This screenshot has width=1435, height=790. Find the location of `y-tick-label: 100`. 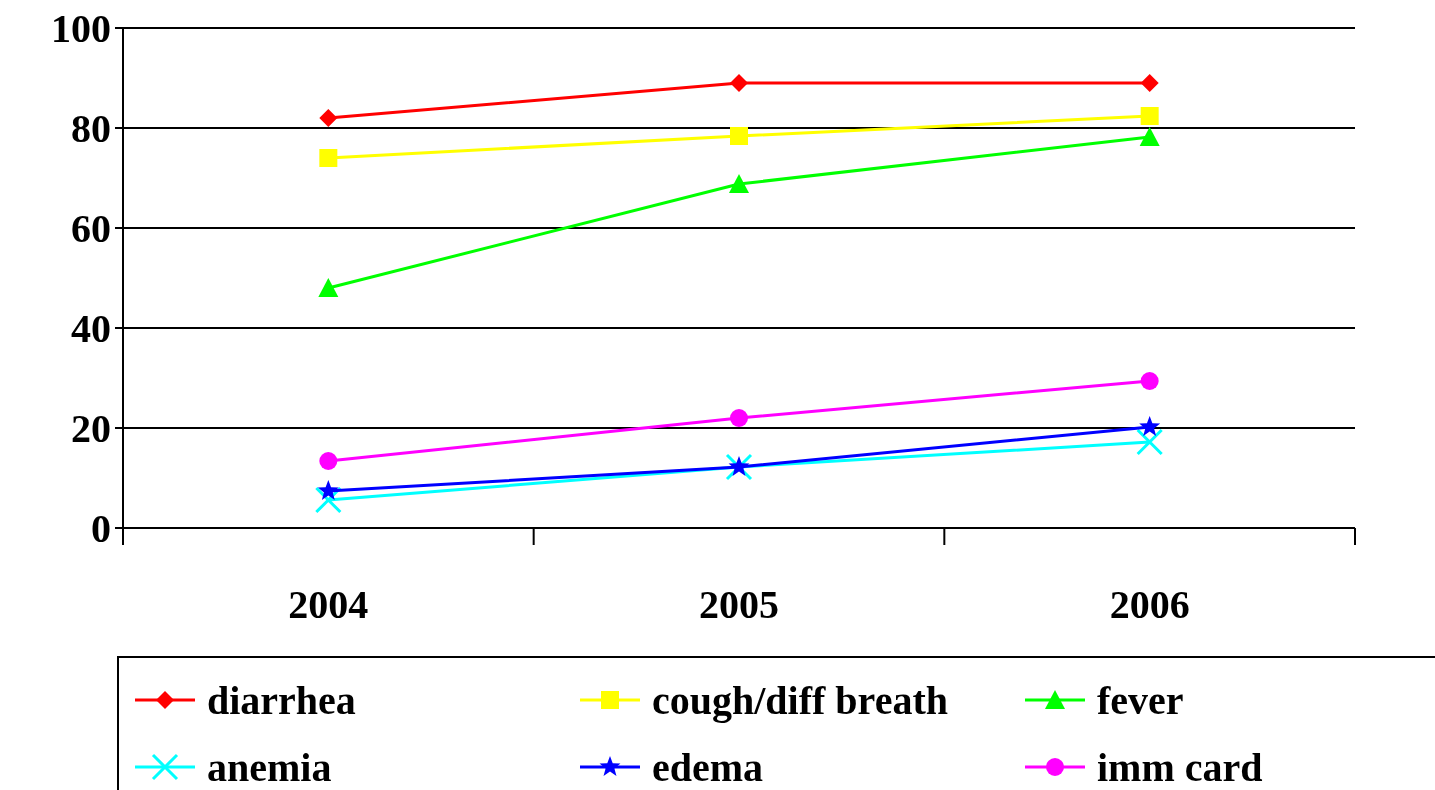

y-tick-label: 100 is located at coordinates (81, 28).